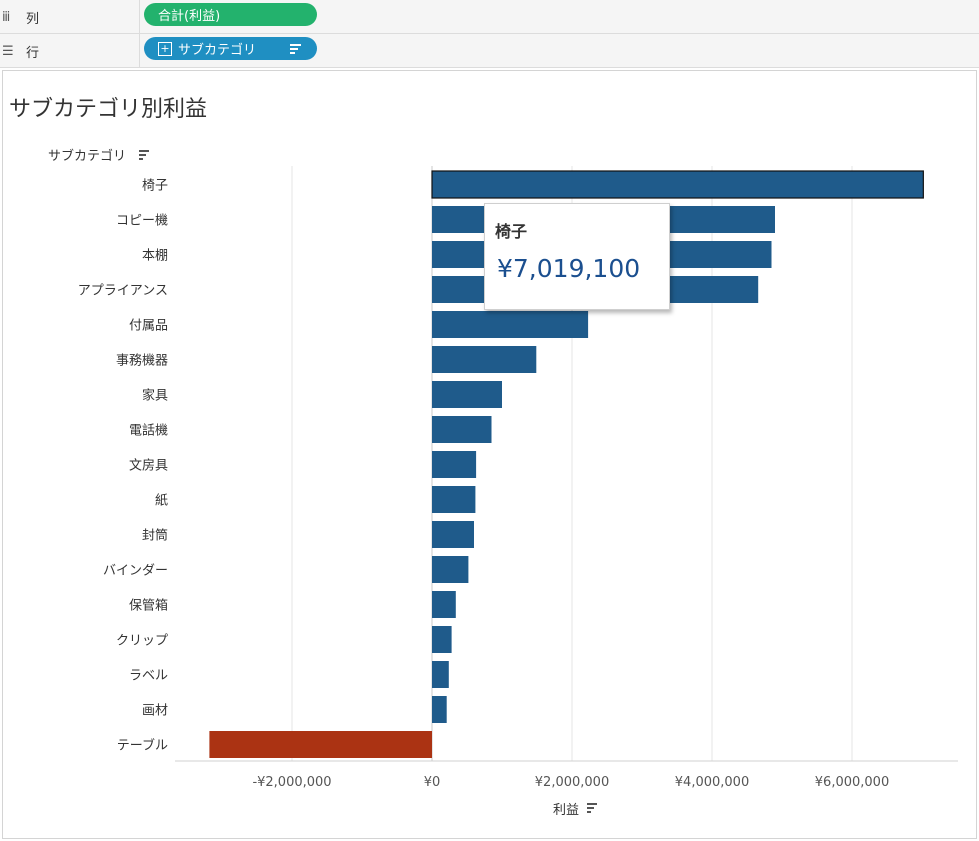 Image resolution: width=979 pixels, height=841 pixels. I want to click on x-tick-label: -¥2,000,000, so click(291, 782).